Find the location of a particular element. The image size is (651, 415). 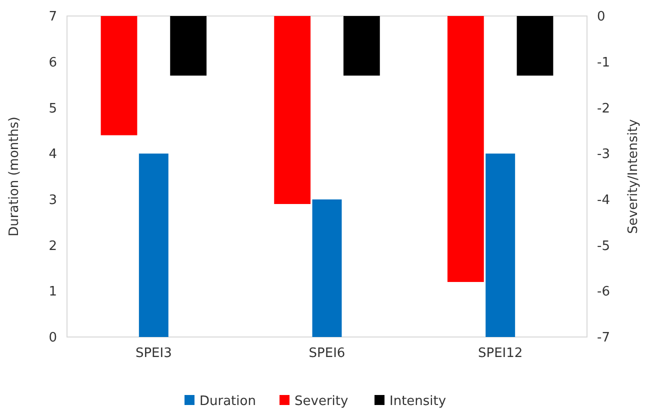

y-tick-label: 5 is located at coordinates (52, 108).